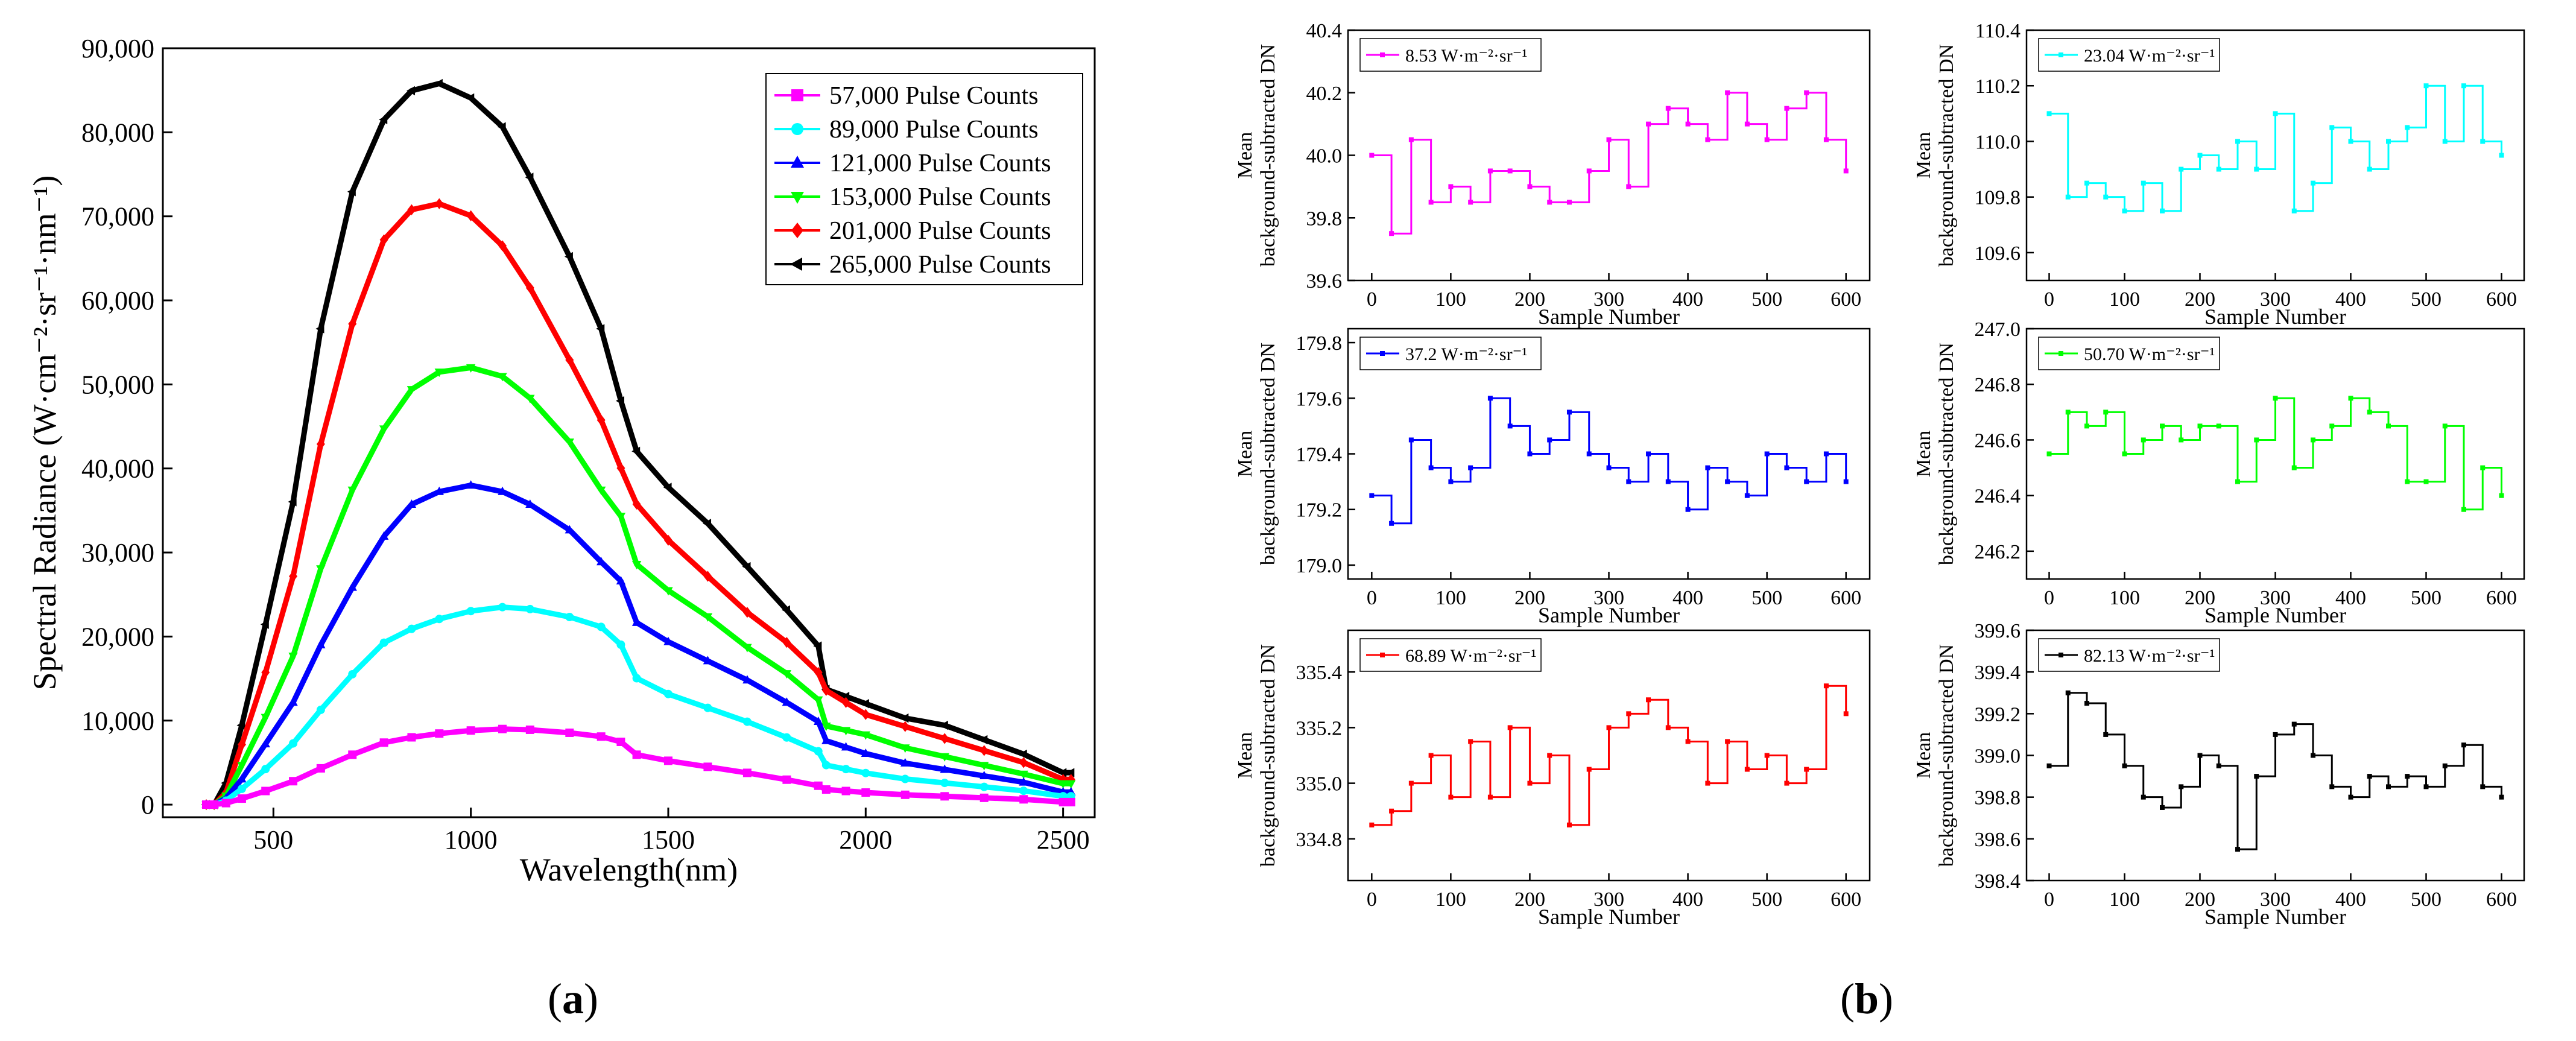 The height and width of the screenshot is (1041, 2576). What do you see at coordinates (117, 48) in the screenshot?
I see `y-tick-label: 90,000` at bounding box center [117, 48].